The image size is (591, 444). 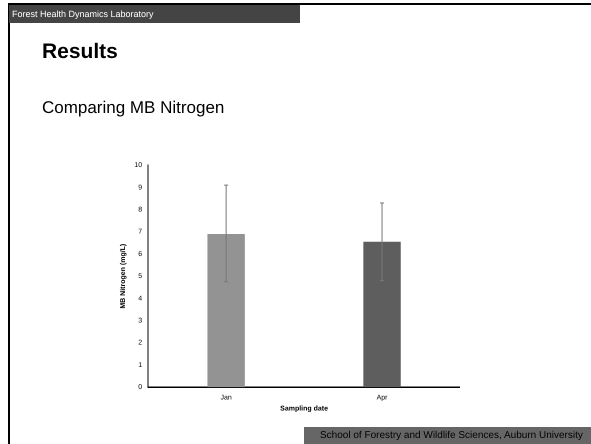 What do you see at coordinates (447, 435) in the screenshot?
I see `text: School of Forestry and Wildlife Sciences, Auburn University` at bounding box center [447, 435].